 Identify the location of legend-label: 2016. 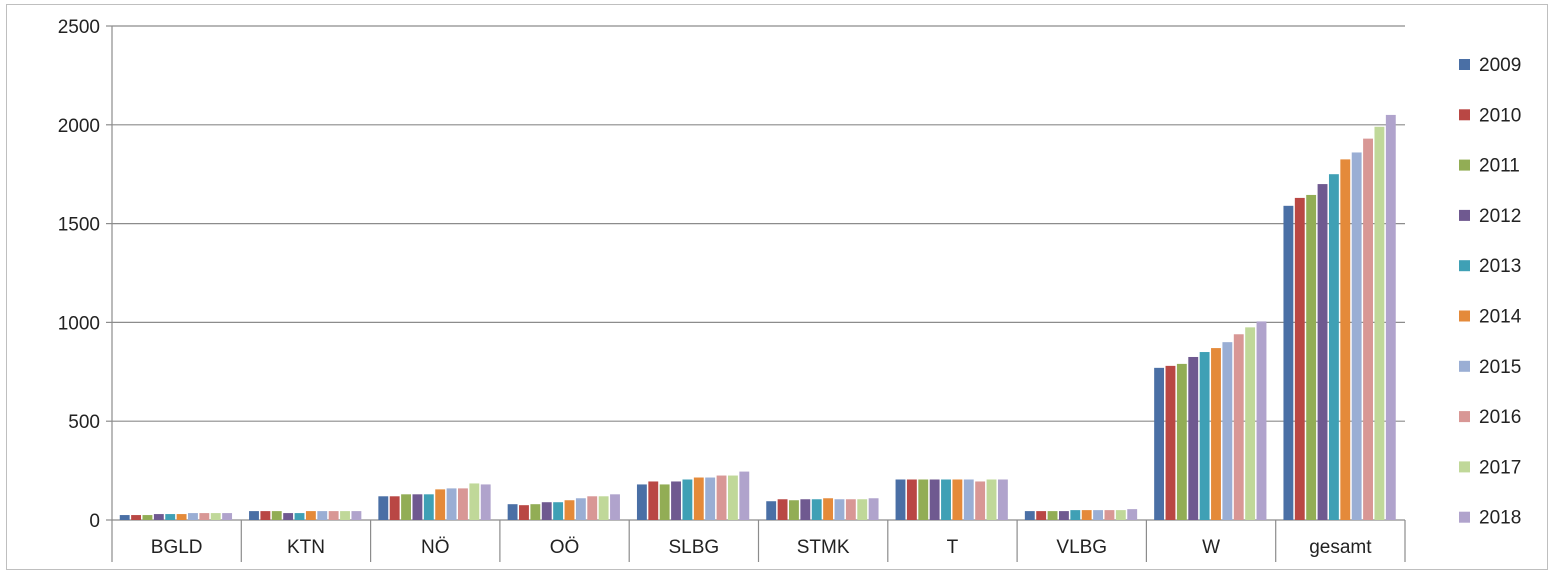
(1500, 417).